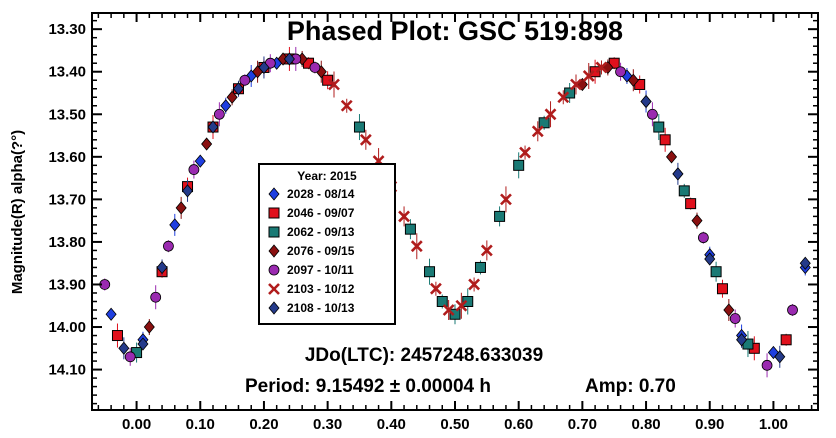 The width and height of the screenshot is (836, 438). I want to click on x-tick-label: 0.10, so click(200, 424).